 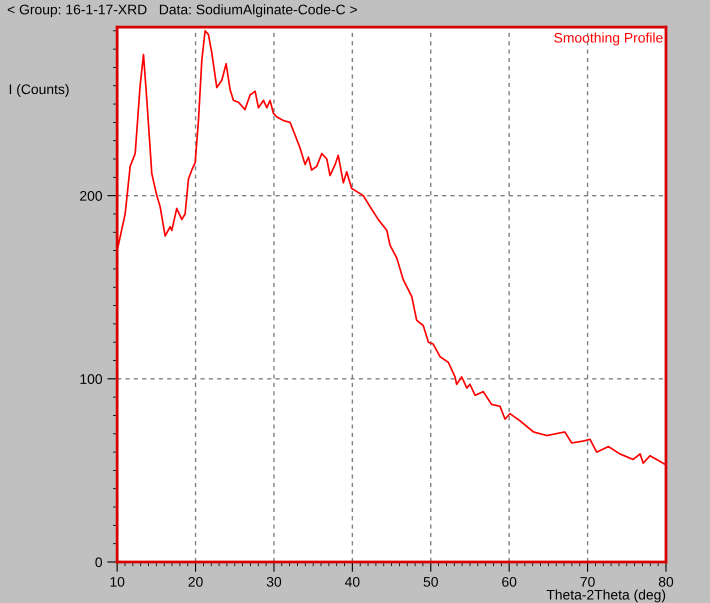 I want to click on x-tick-label: 20, so click(x=195, y=581).